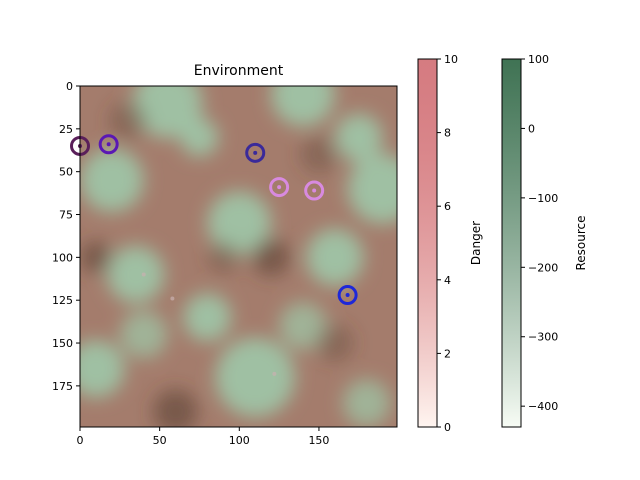 Image resolution: width=640 pixels, height=480 pixels. What do you see at coordinates (543, 406) in the screenshot?
I see `resource-tick-label-0: −400` at bounding box center [543, 406].